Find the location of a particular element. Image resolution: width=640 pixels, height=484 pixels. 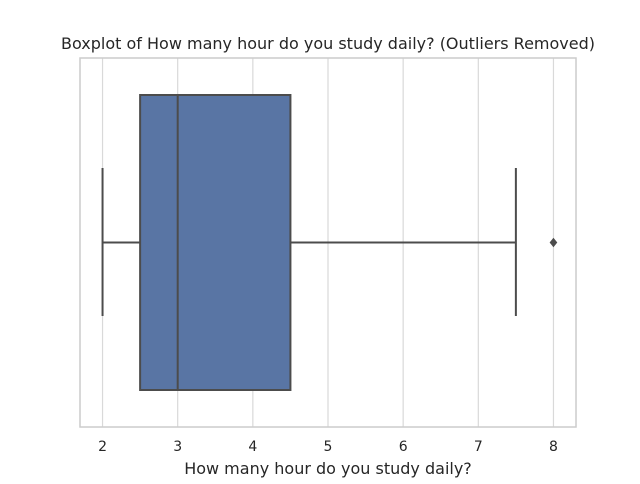

x-axis-label: How many hour do you study daily? is located at coordinates (328, 468).